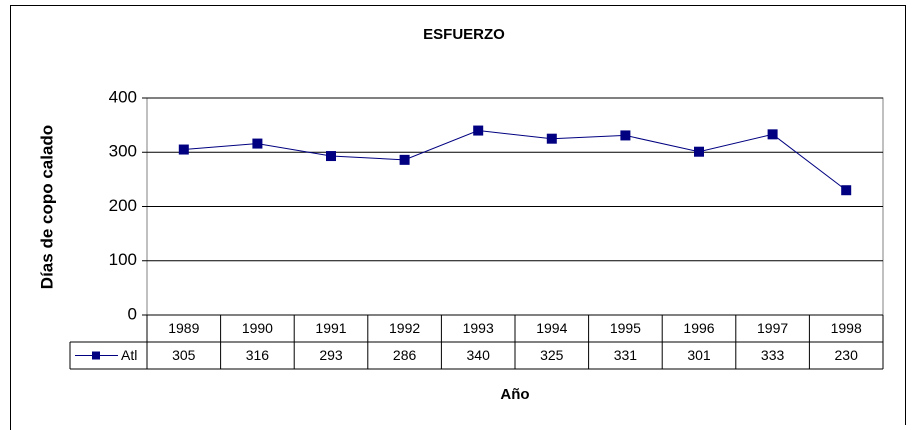 The image size is (916, 430). I want to click on x-tick-label: 1994, so click(551, 328).